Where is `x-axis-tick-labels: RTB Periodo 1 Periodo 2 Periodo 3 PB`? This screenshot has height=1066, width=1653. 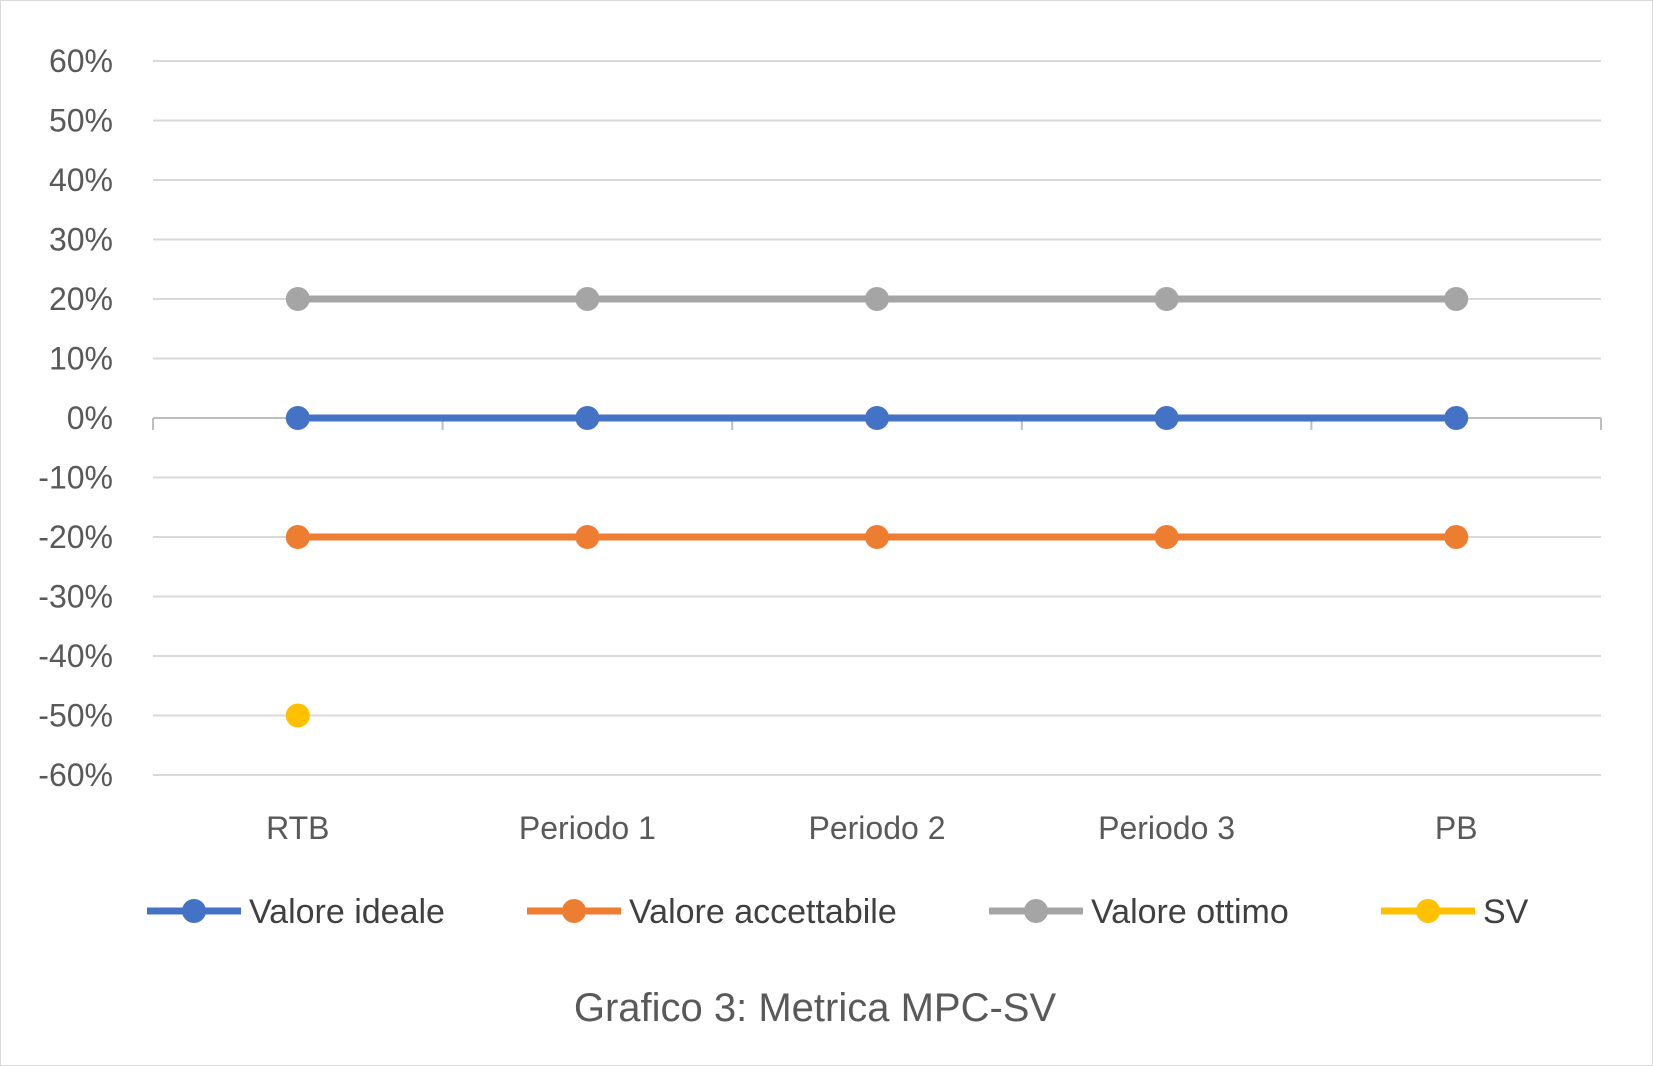
x-axis-tick-labels: RTB Periodo 1 Periodo 2 Periodo 3 PB is located at coordinates (871, 828).